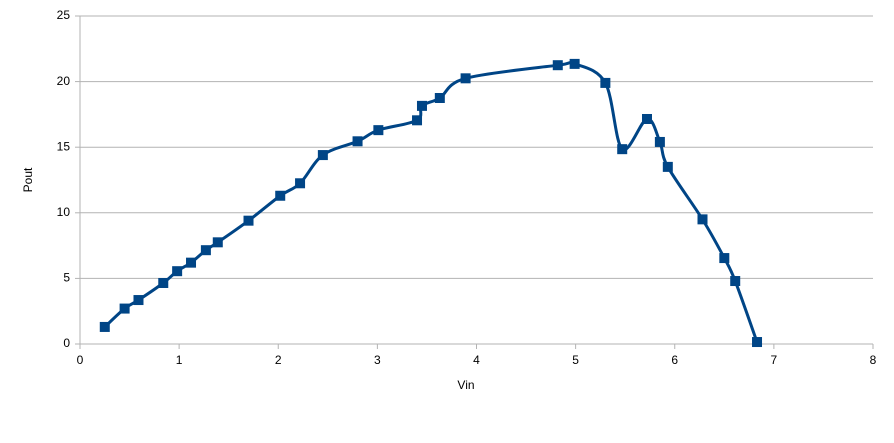 The image size is (894, 443). Describe the element at coordinates (476, 360) in the screenshot. I see `x-tick-label: 4` at that location.